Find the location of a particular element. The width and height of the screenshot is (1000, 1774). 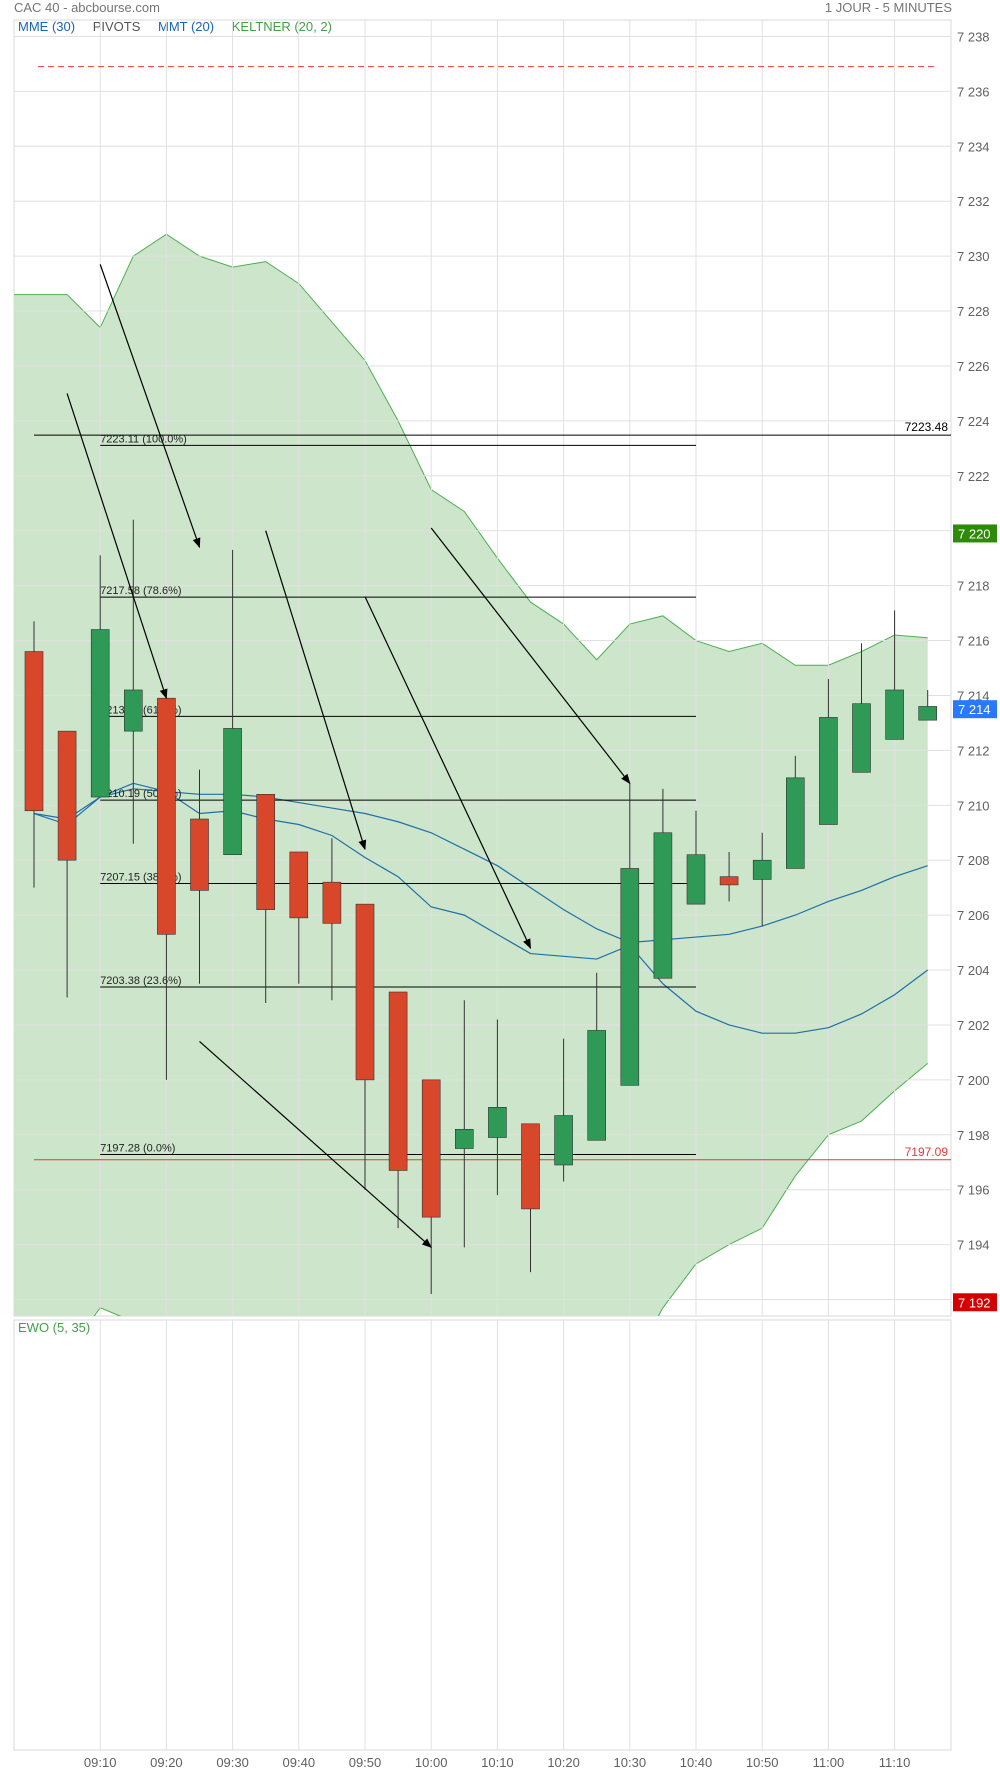

mme-30-line is located at coordinates (480, 866).